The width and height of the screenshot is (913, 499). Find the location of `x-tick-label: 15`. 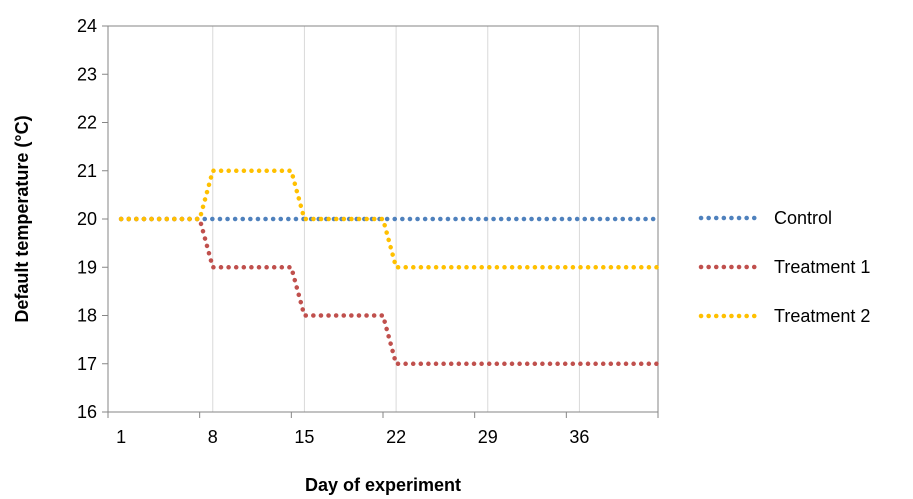

x-tick-label: 15 is located at coordinates (304, 437).